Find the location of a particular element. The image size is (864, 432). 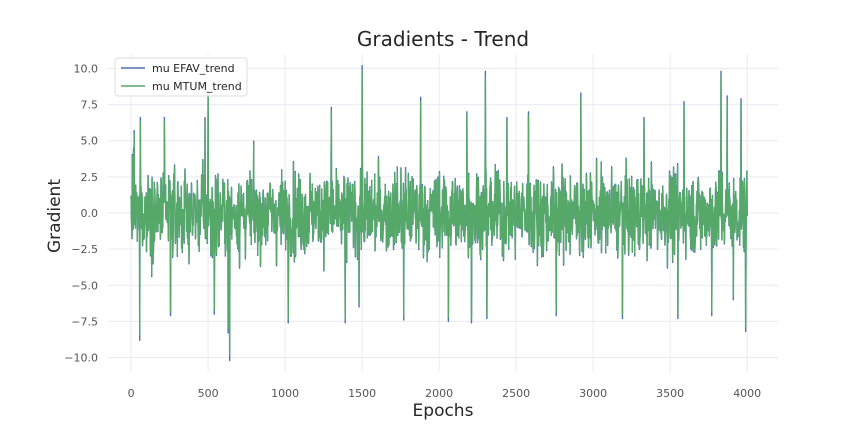

x-tick-label: 1500 is located at coordinates (362, 393).